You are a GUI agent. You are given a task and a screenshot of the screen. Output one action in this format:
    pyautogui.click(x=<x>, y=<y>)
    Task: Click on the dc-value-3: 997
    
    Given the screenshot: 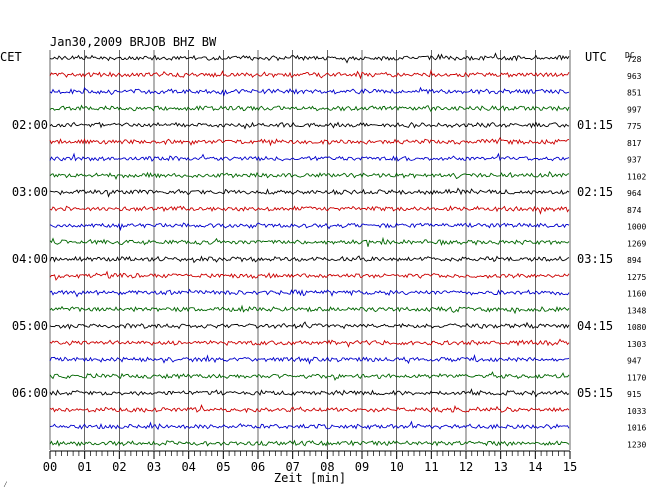 What is the action you would take?
    pyautogui.click(x=634, y=109)
    